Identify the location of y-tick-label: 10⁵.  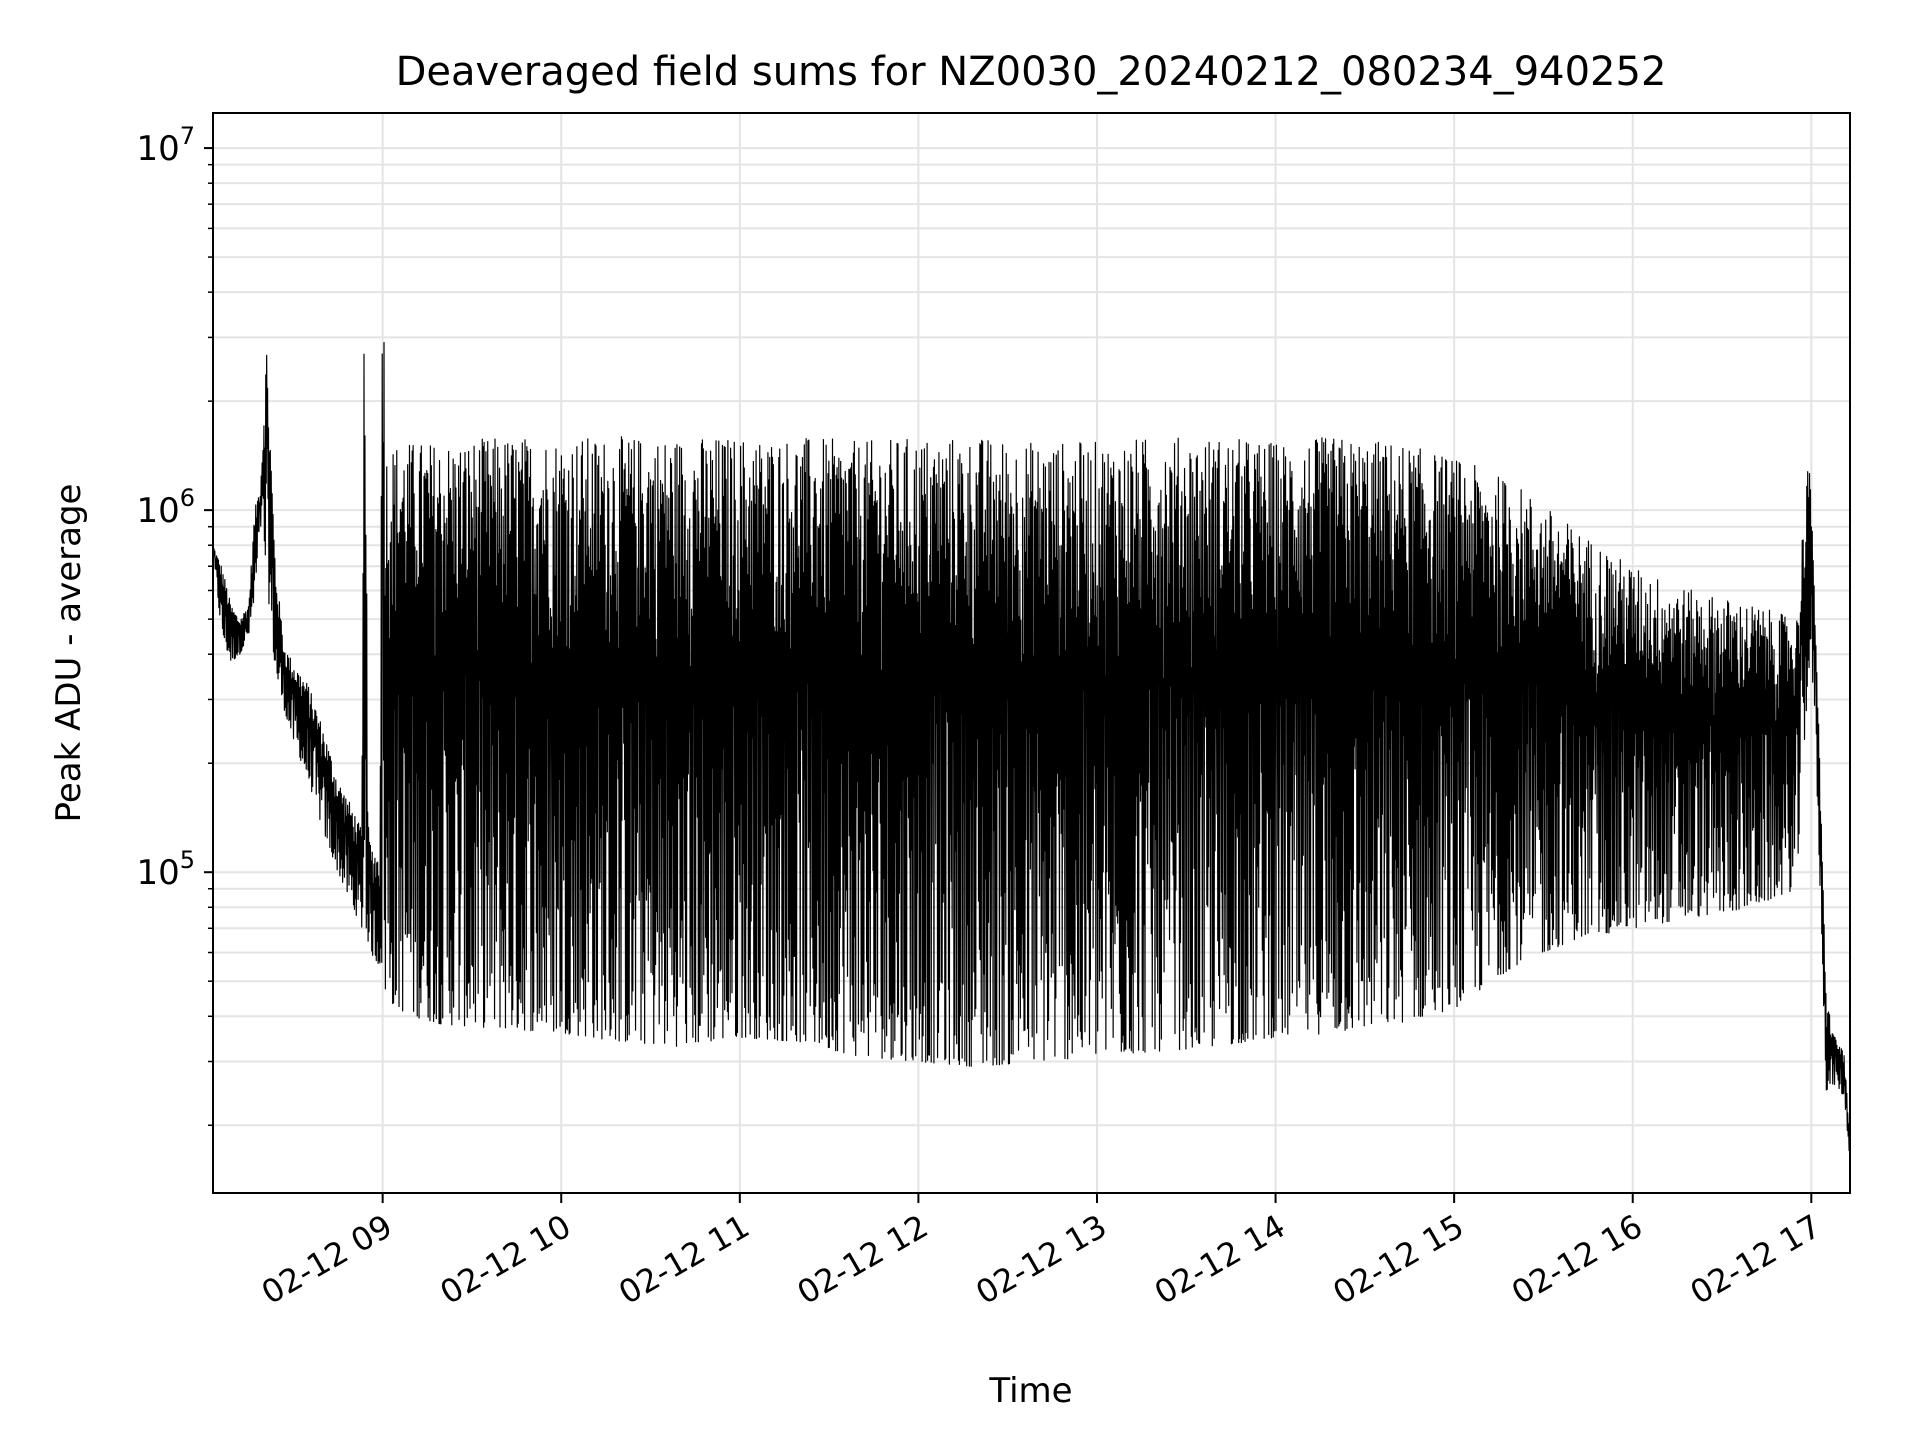
(165, 869).